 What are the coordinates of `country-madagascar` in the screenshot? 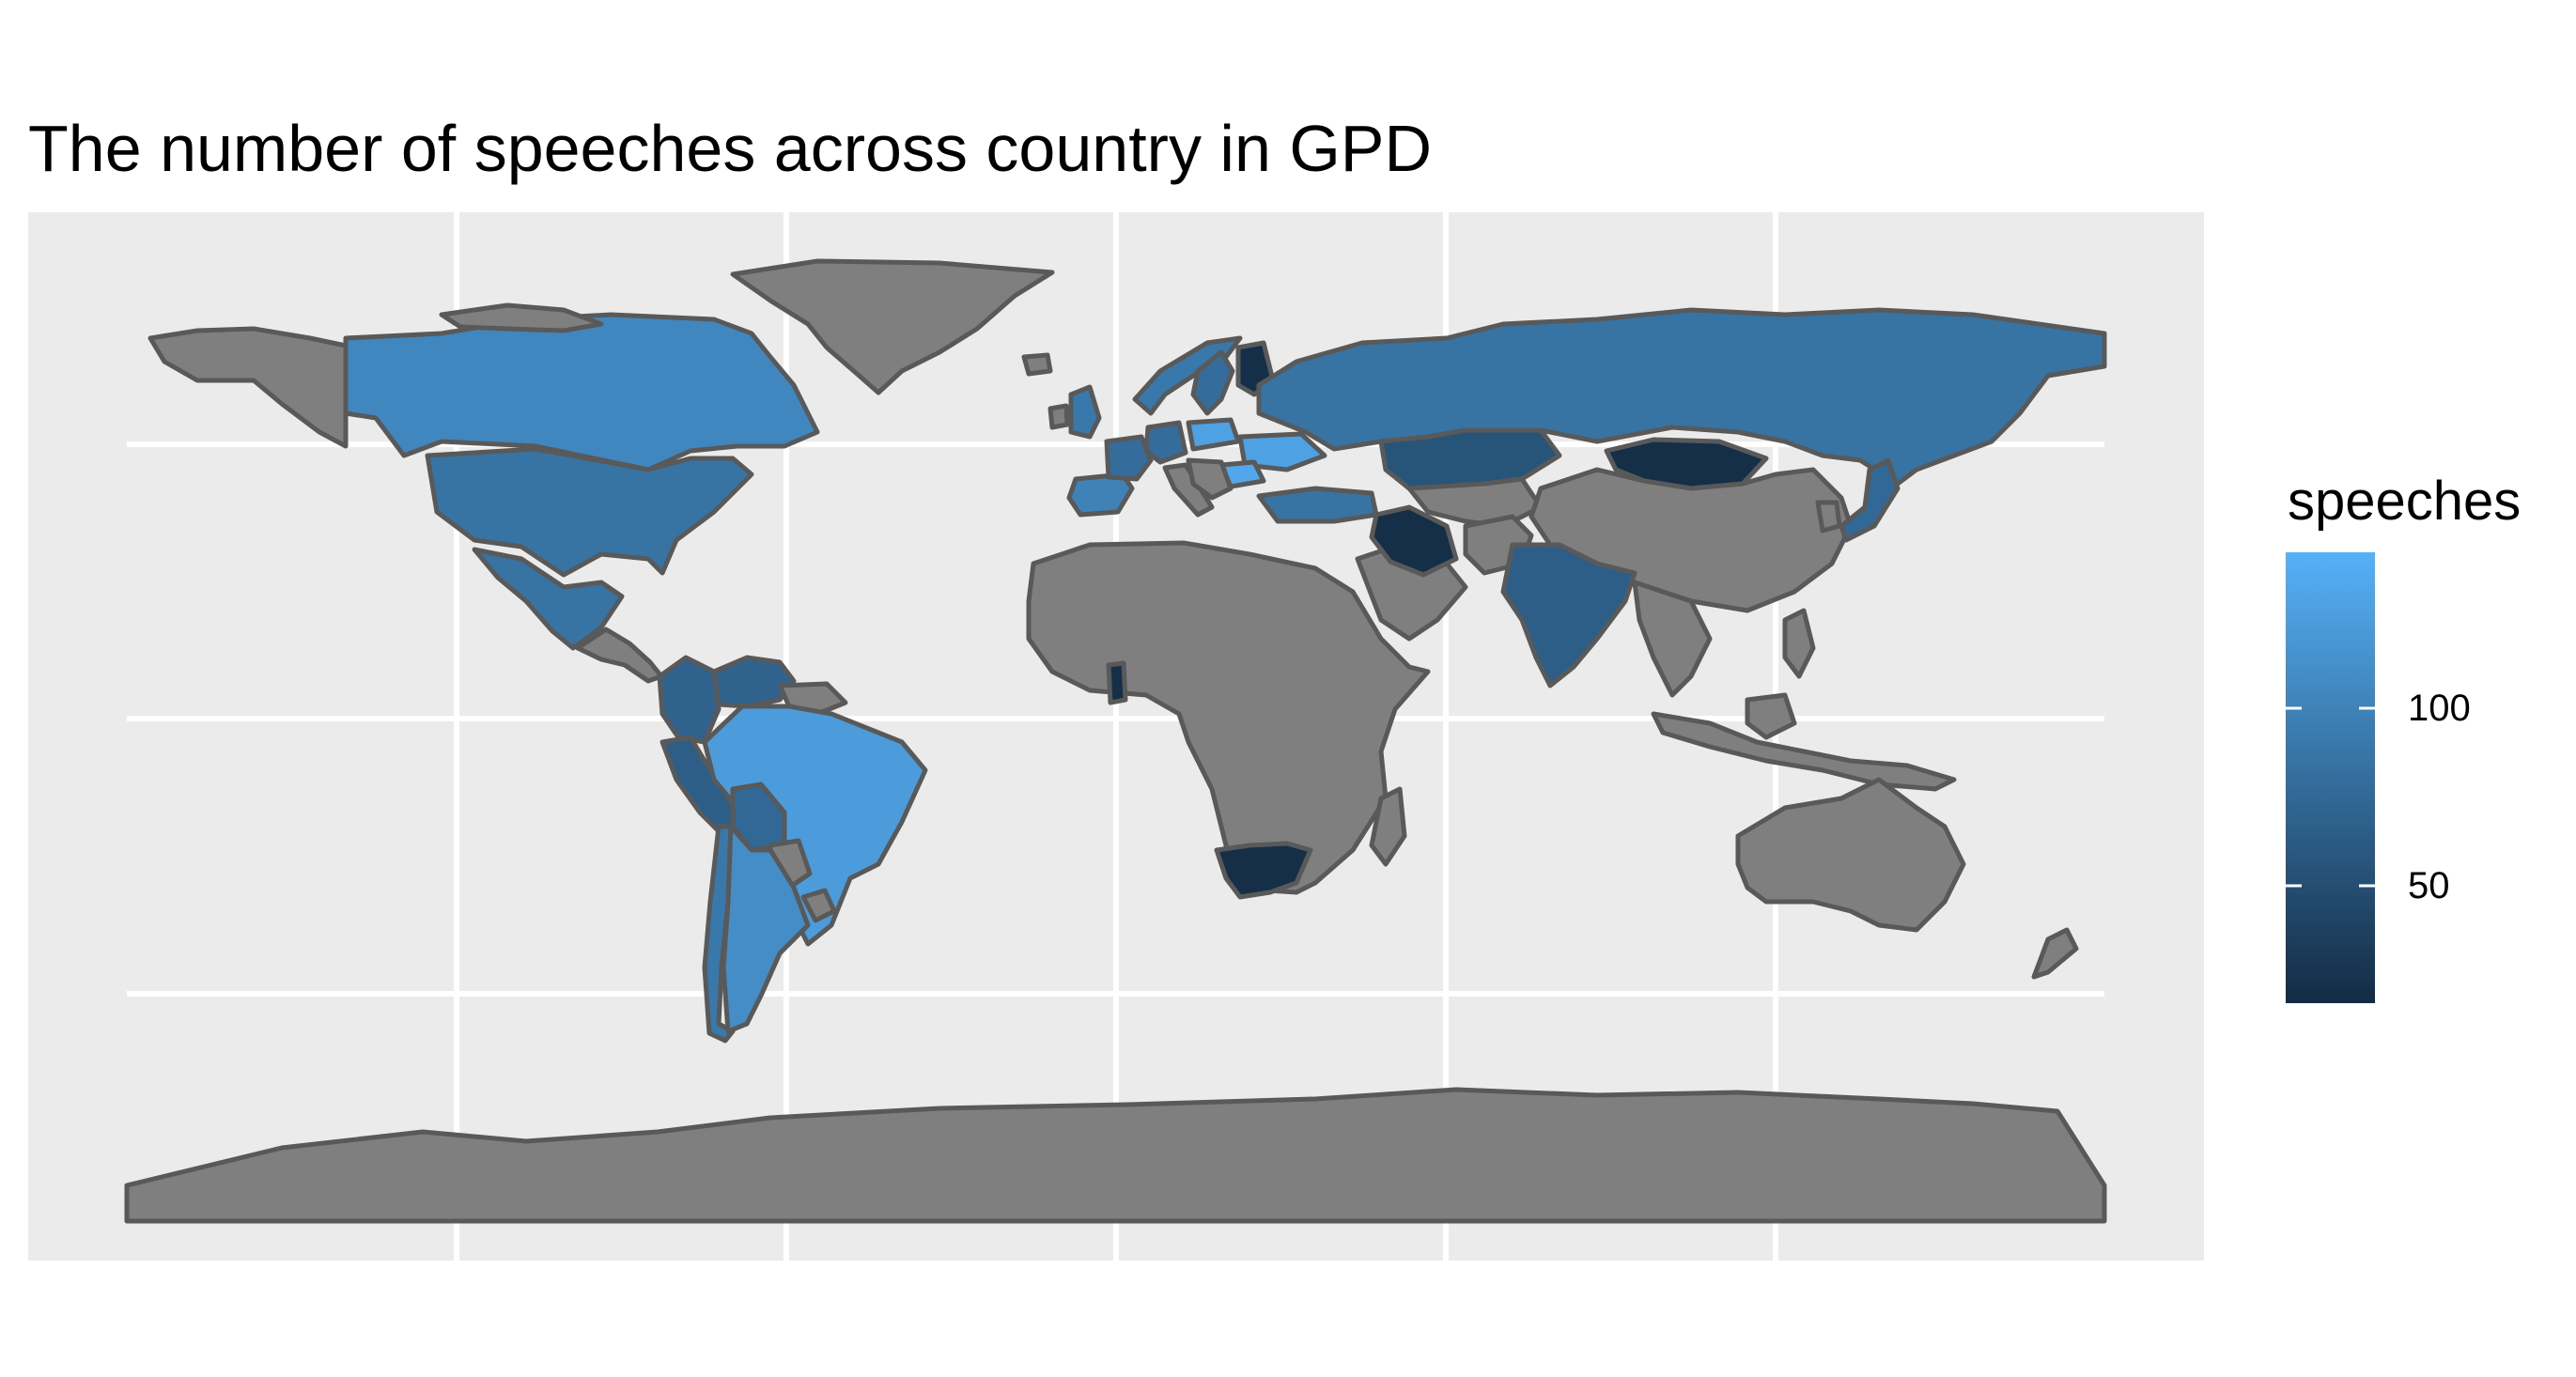 It's located at (1388, 826).